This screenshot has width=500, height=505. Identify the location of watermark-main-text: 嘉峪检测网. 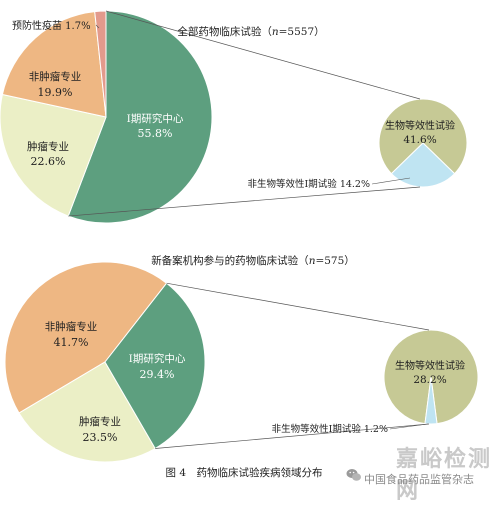
(444, 475).